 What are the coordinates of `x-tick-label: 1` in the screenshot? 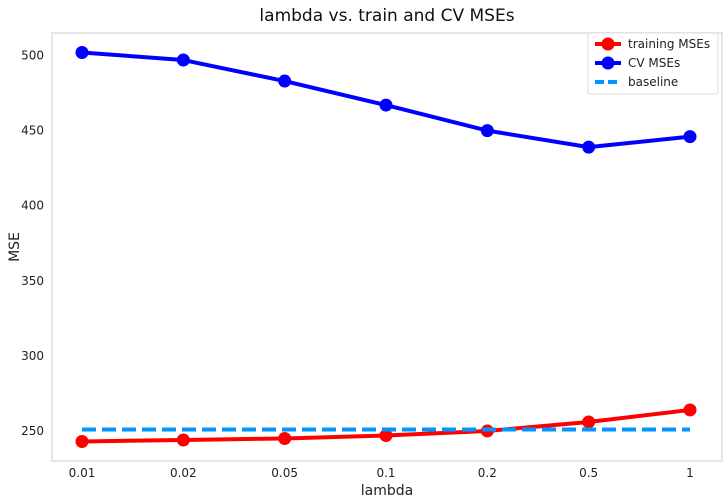 It's located at (690, 473).